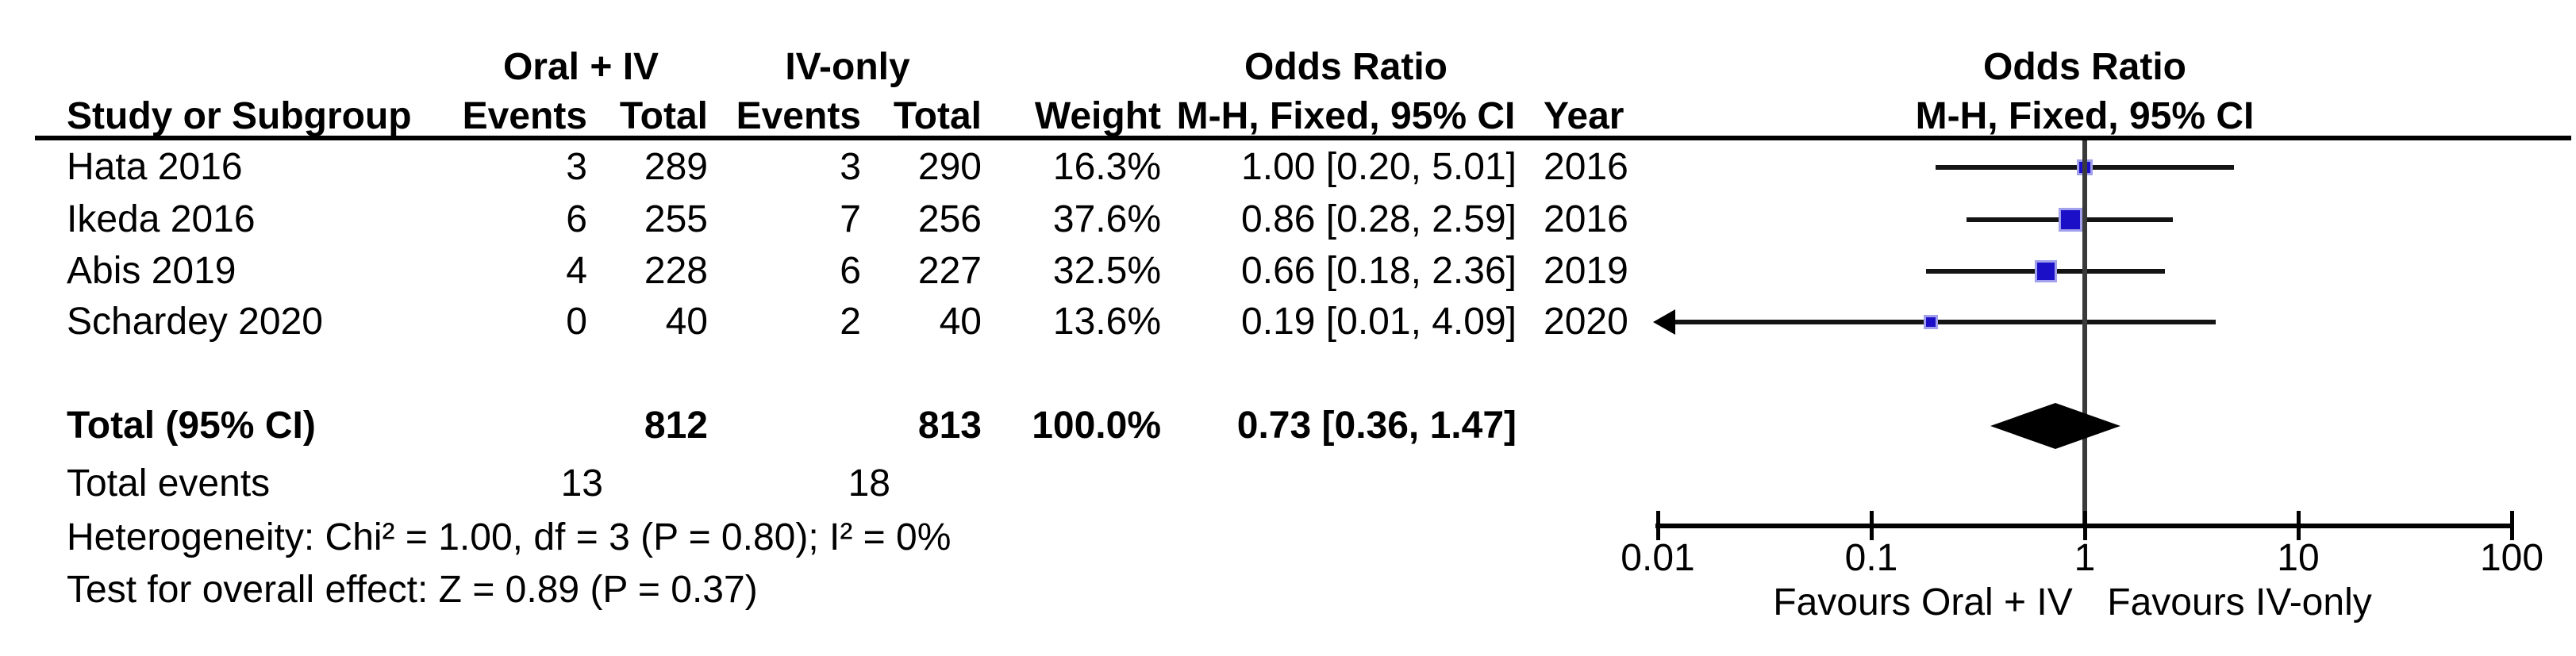 Image resolution: width=2576 pixels, height=656 pixels. Describe the element at coordinates (869, 483) in the screenshot. I see `total-events-ctrl: 18` at that location.